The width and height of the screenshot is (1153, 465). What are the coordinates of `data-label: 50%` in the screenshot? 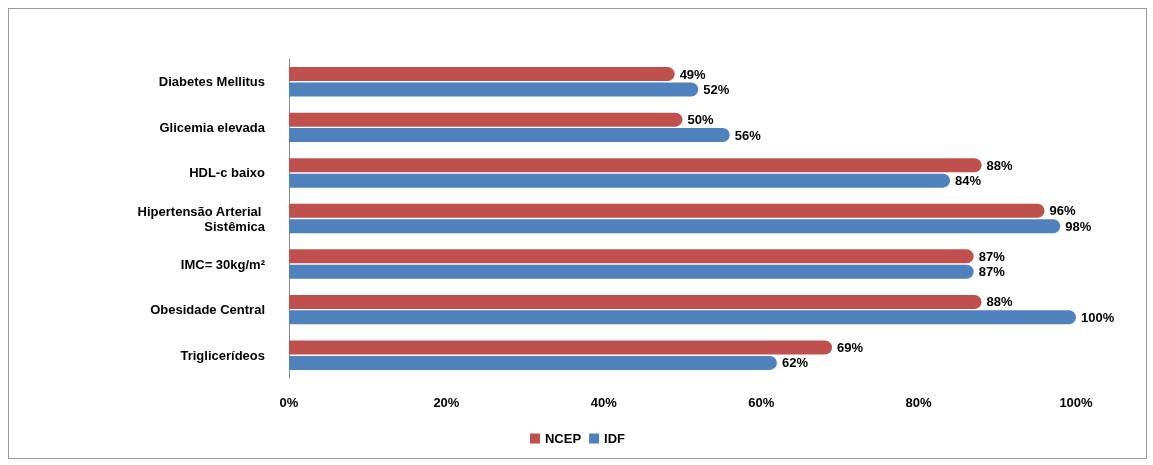 It's located at (700, 120).